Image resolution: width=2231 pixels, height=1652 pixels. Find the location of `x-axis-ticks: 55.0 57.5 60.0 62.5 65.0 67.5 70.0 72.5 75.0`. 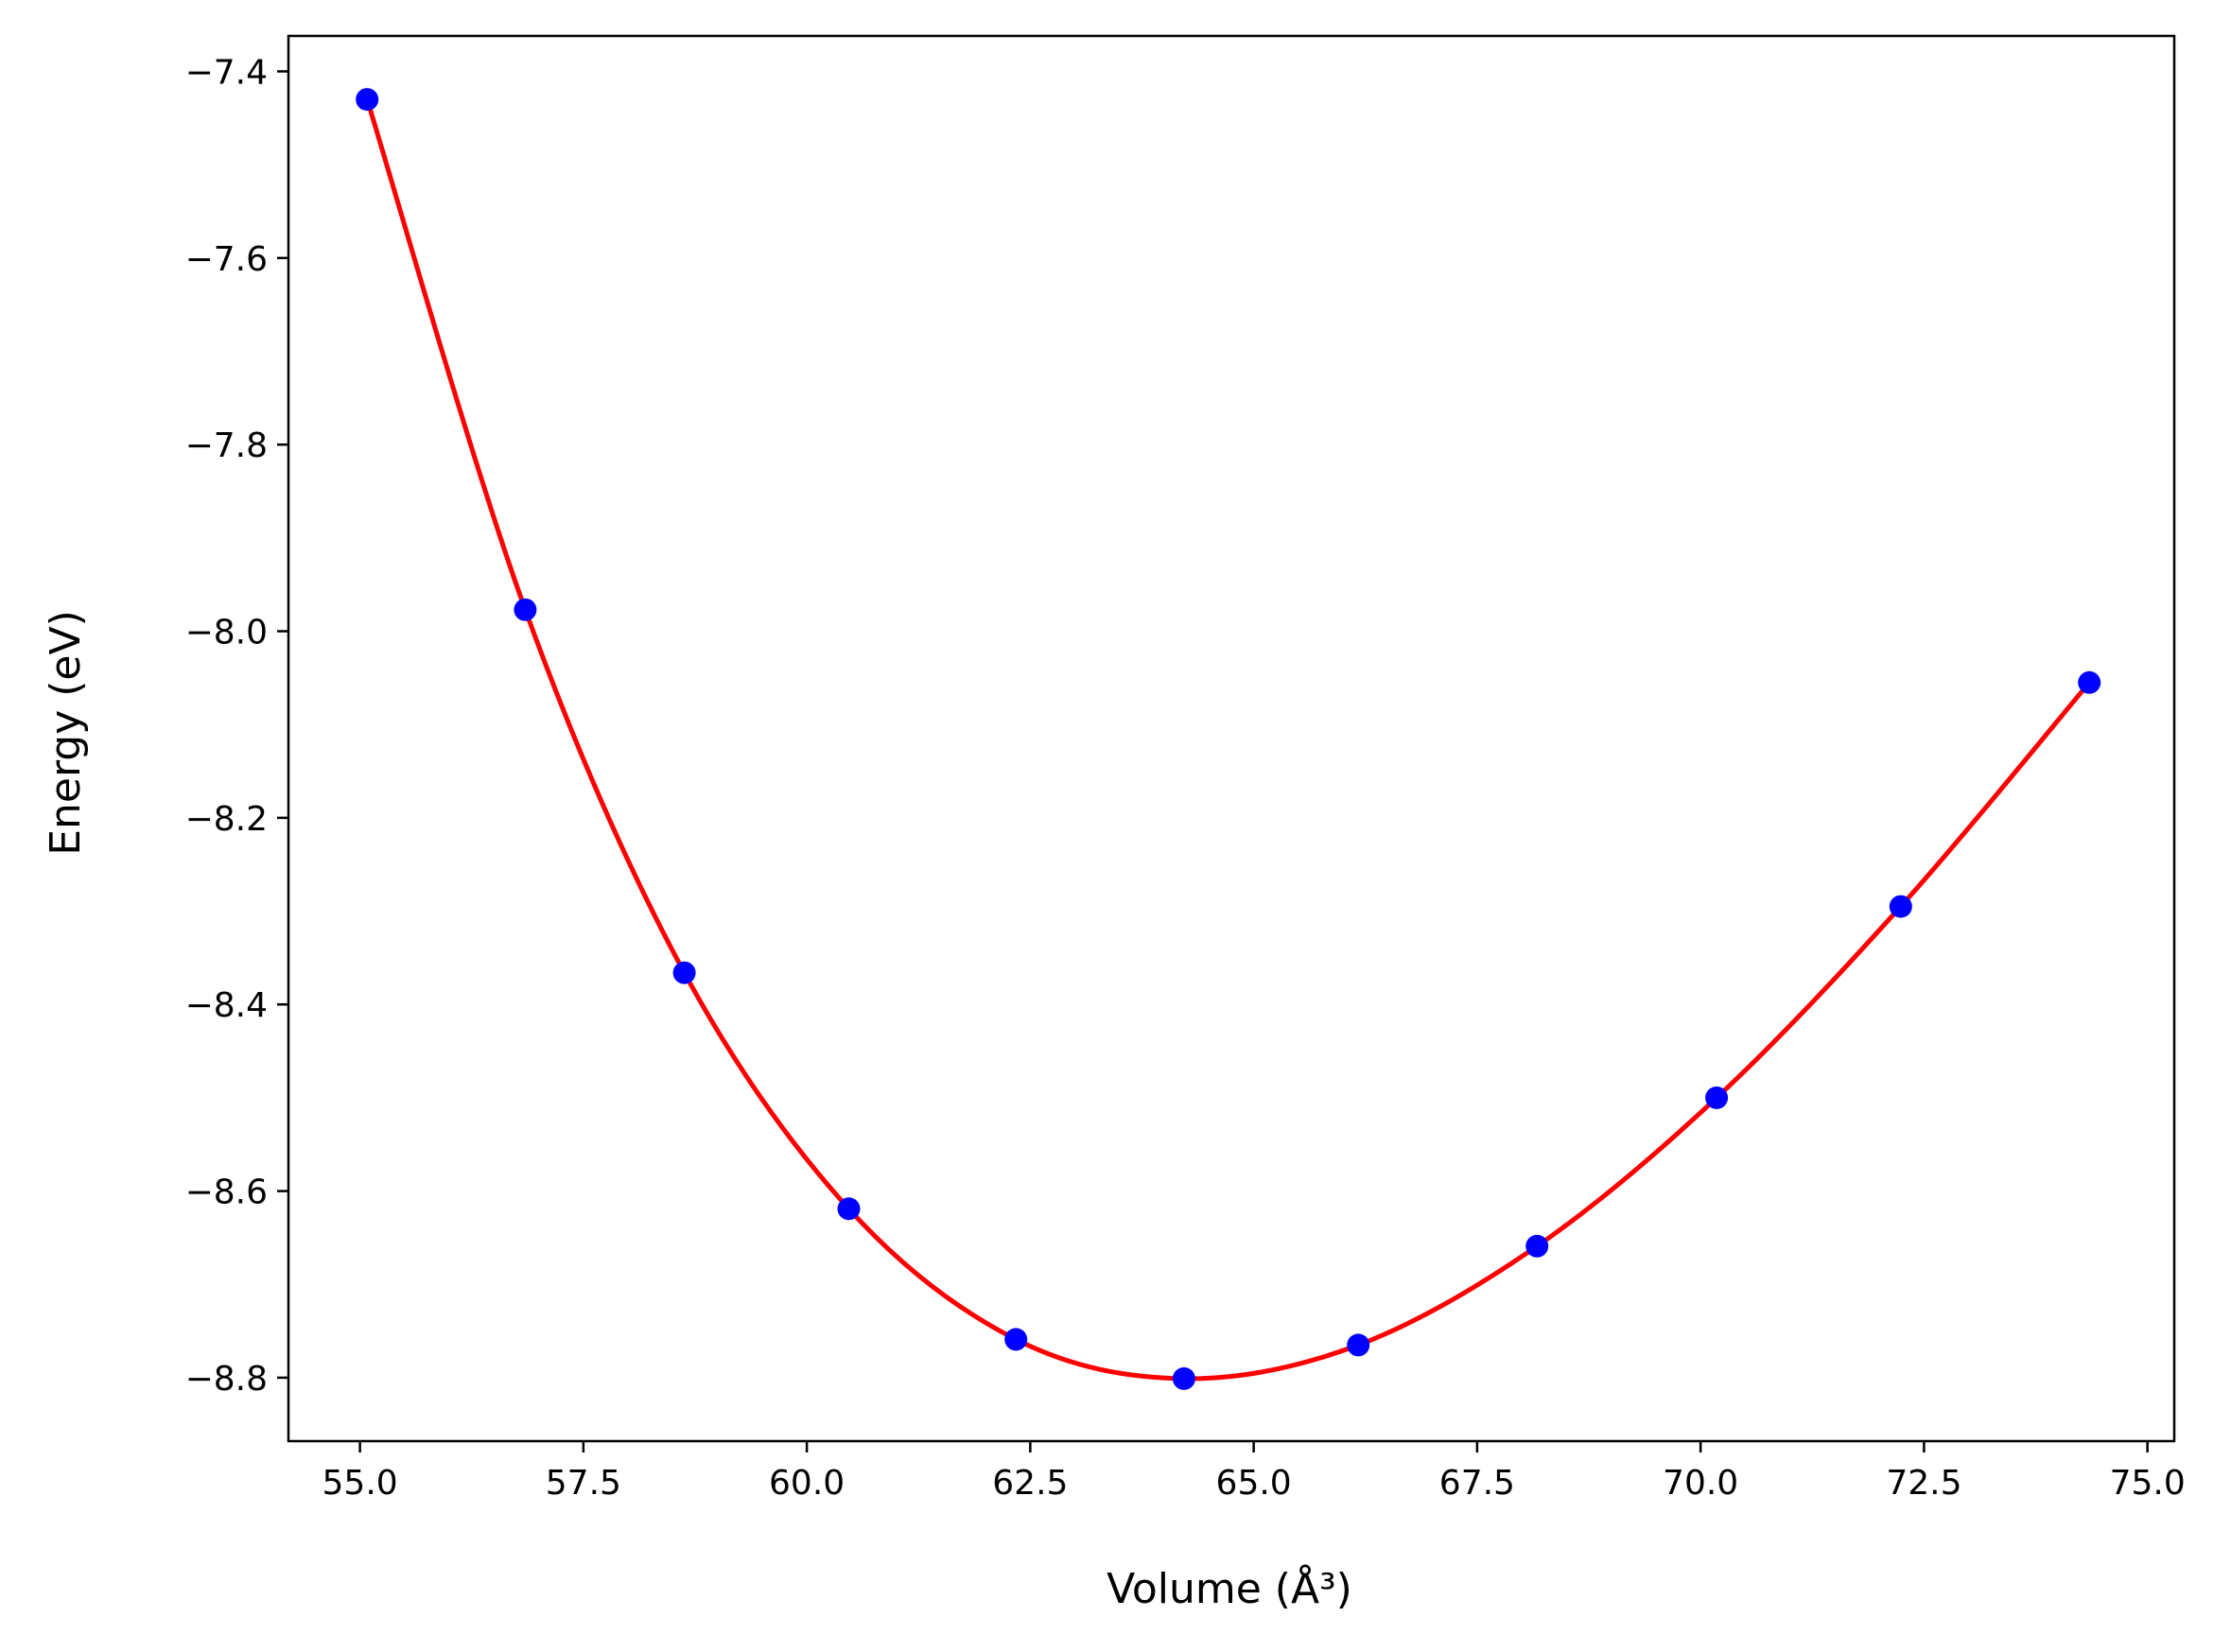

x-axis-ticks: 55.0 57.5 60.0 62.5 65.0 67.5 70.0 72.5 75.0 is located at coordinates (1254, 1472).